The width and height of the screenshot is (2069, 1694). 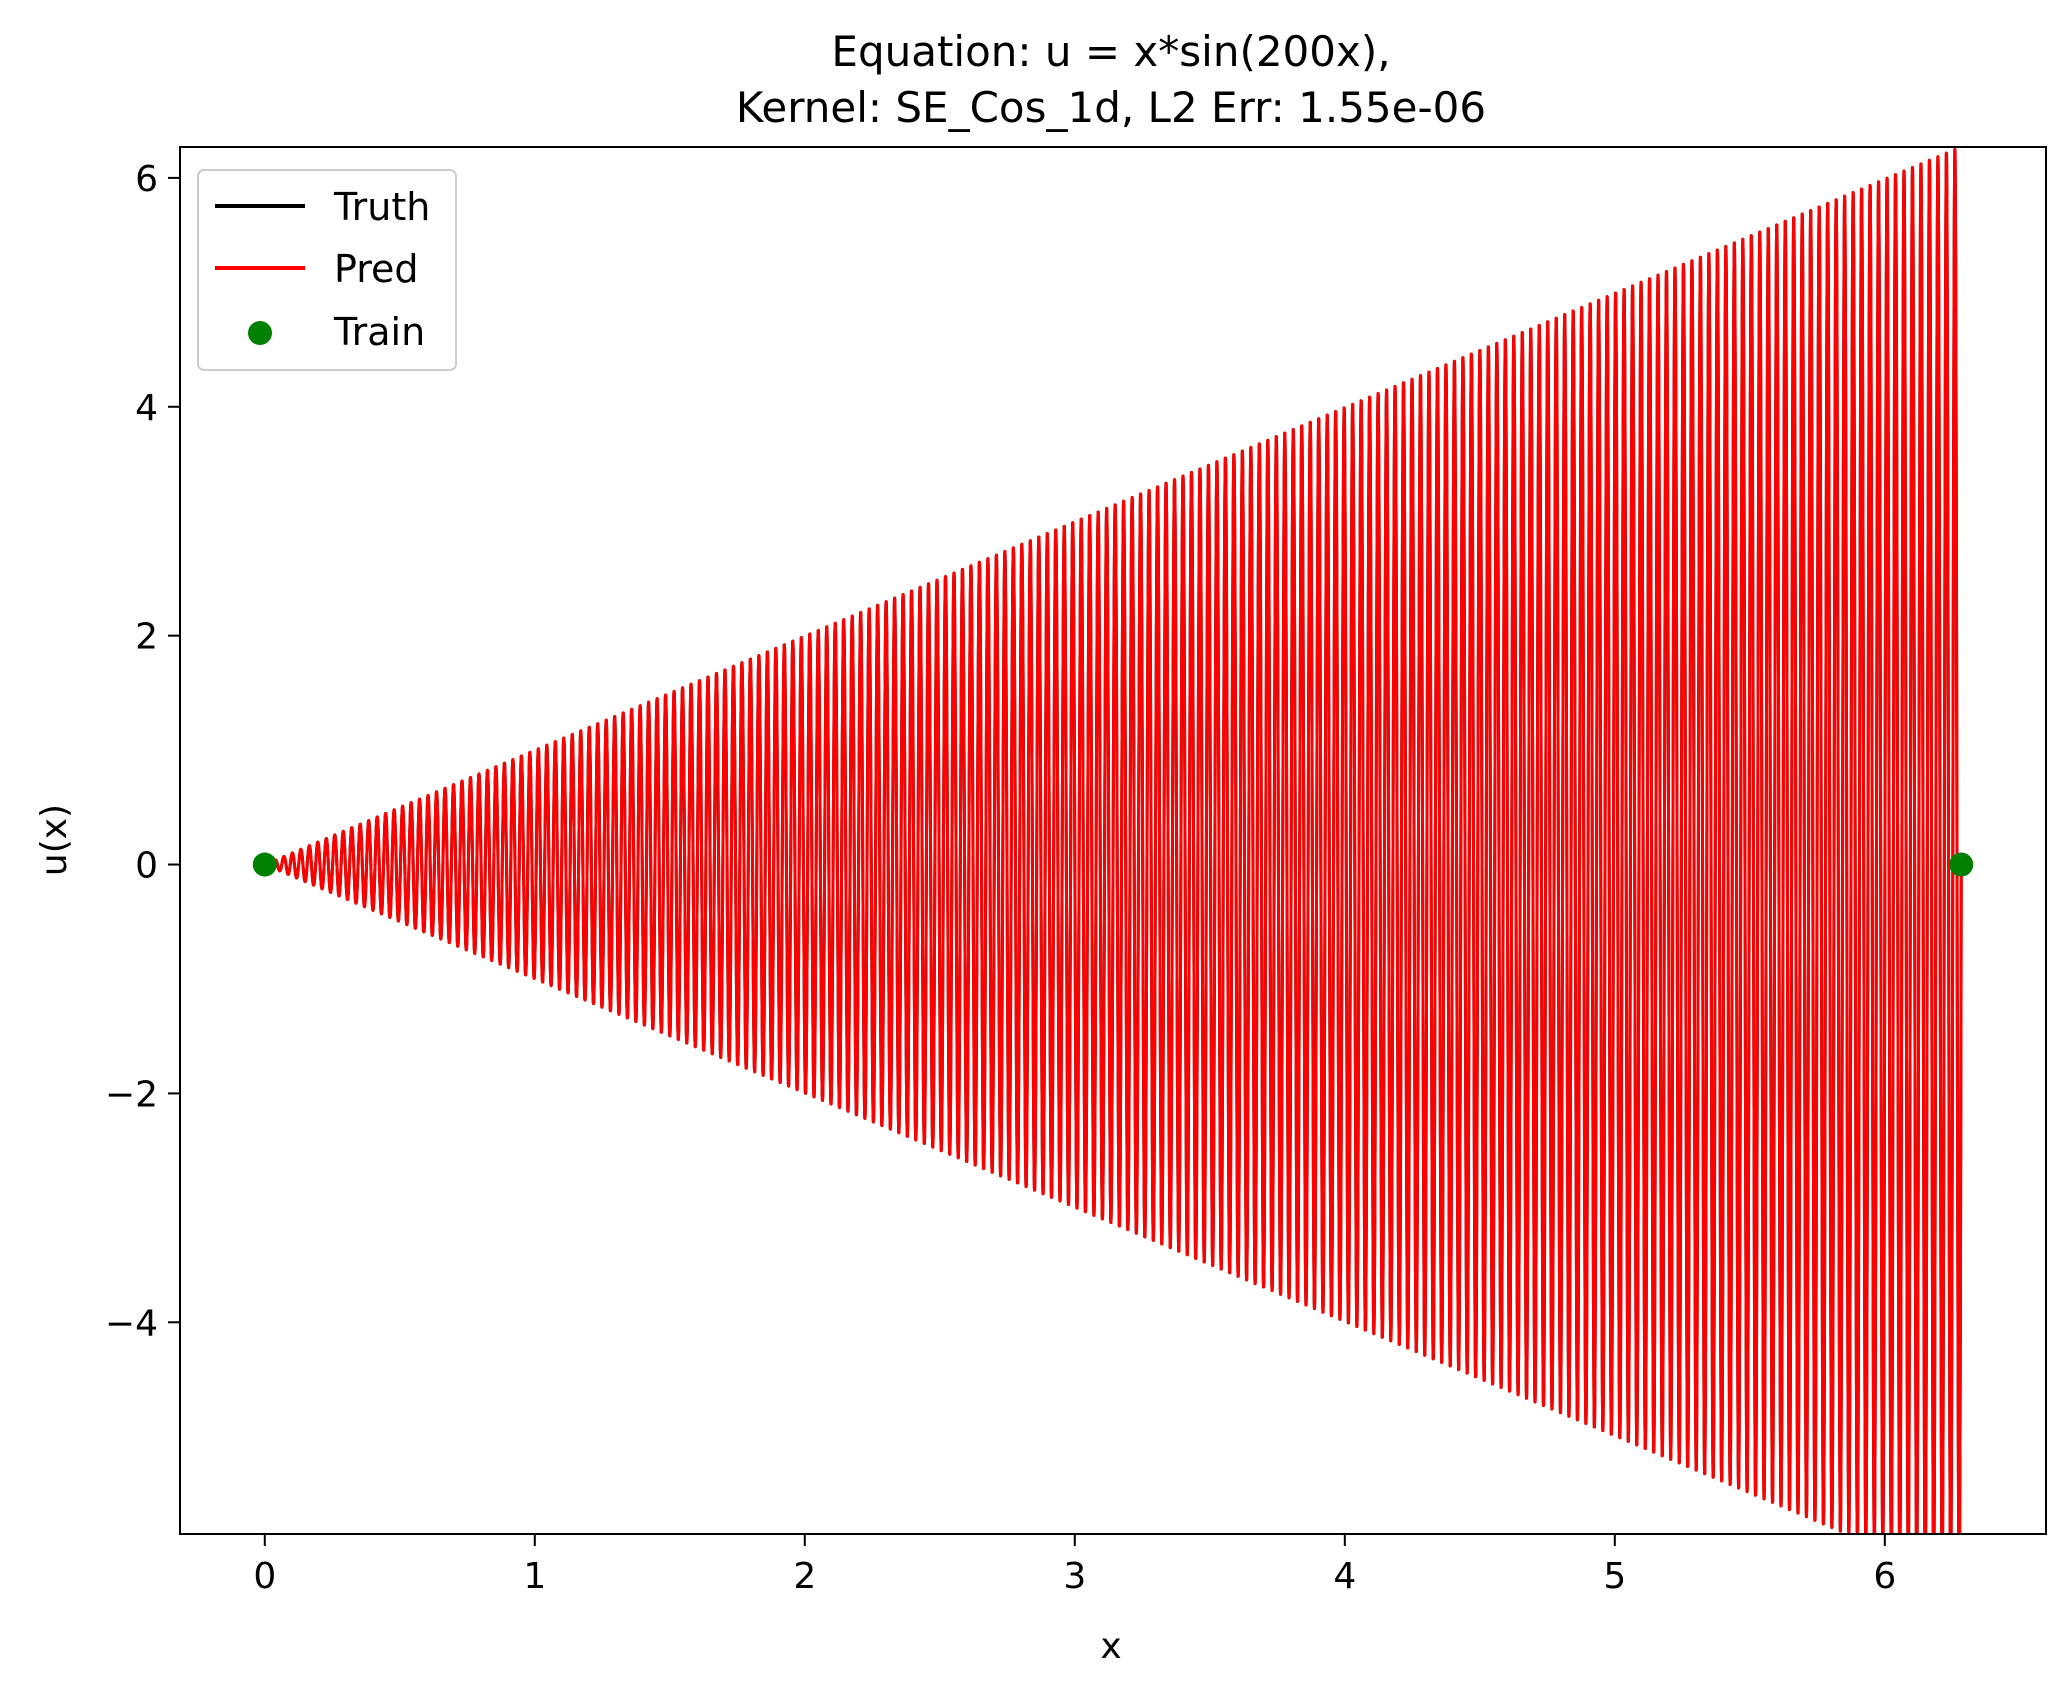 I want to click on x-tick-label: 5, so click(x=1614, y=1576).